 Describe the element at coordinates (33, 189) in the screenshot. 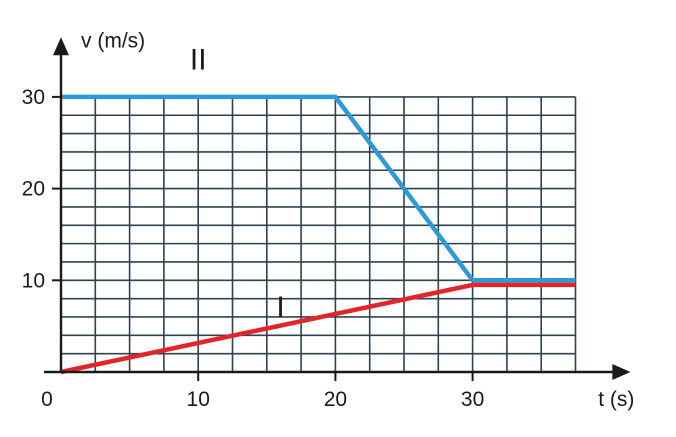

I see `y-tick-label: 20` at that location.